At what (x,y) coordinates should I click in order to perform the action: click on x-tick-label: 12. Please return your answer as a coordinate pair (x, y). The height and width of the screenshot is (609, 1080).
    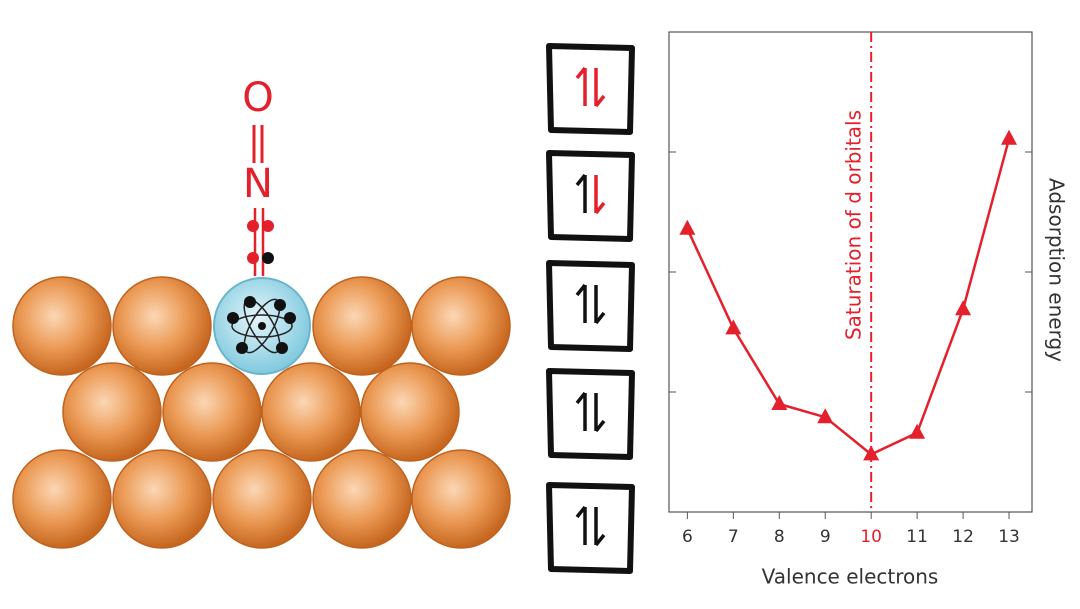
    Looking at the image, I should click on (963, 537).